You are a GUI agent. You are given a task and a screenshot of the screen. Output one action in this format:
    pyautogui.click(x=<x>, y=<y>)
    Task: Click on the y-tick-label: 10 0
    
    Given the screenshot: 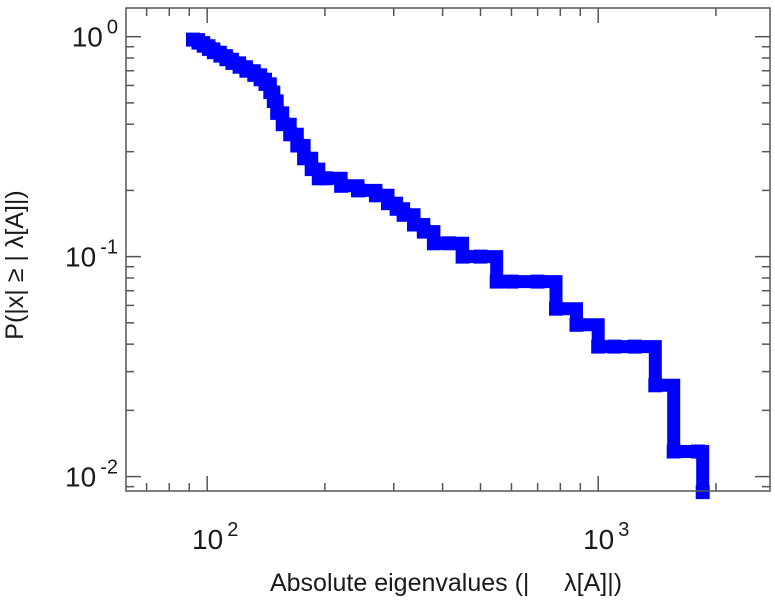 What is the action you would take?
    pyautogui.click(x=95, y=35)
    